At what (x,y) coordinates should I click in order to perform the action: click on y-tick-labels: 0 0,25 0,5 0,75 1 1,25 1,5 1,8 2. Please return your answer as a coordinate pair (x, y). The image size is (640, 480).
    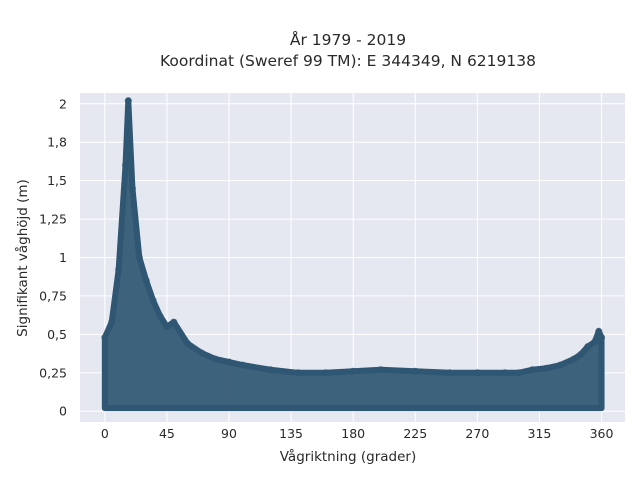
    Looking at the image, I should click on (53, 257).